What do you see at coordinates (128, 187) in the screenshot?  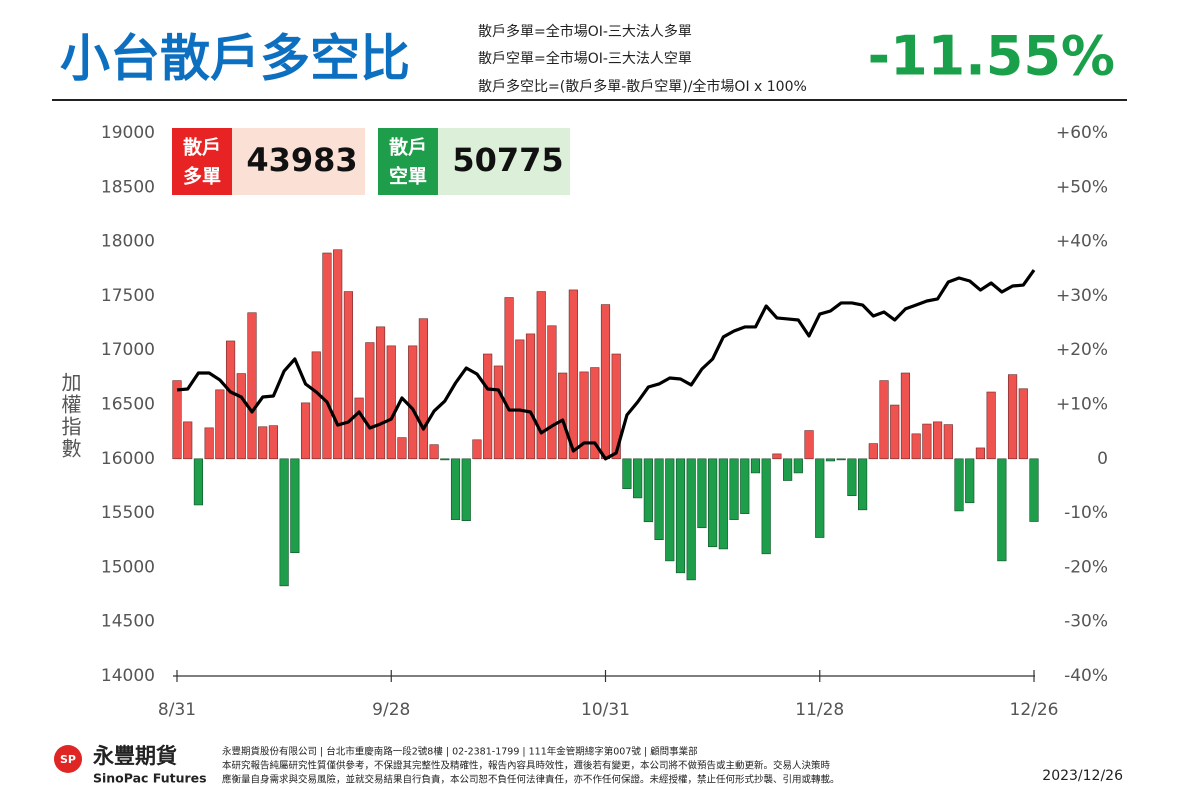 I see `y-tick-label: 18500` at bounding box center [128, 187].